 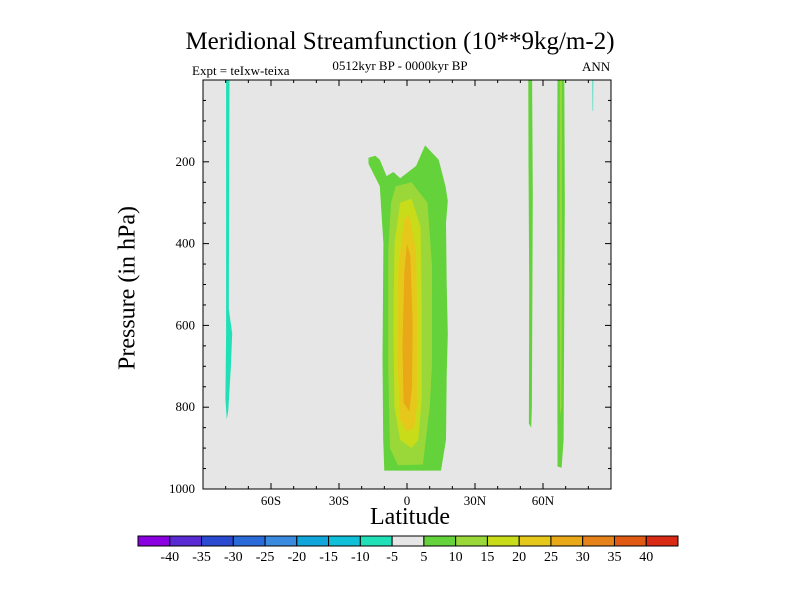 I want to click on contour-polar-spike, so click(x=593, y=95).